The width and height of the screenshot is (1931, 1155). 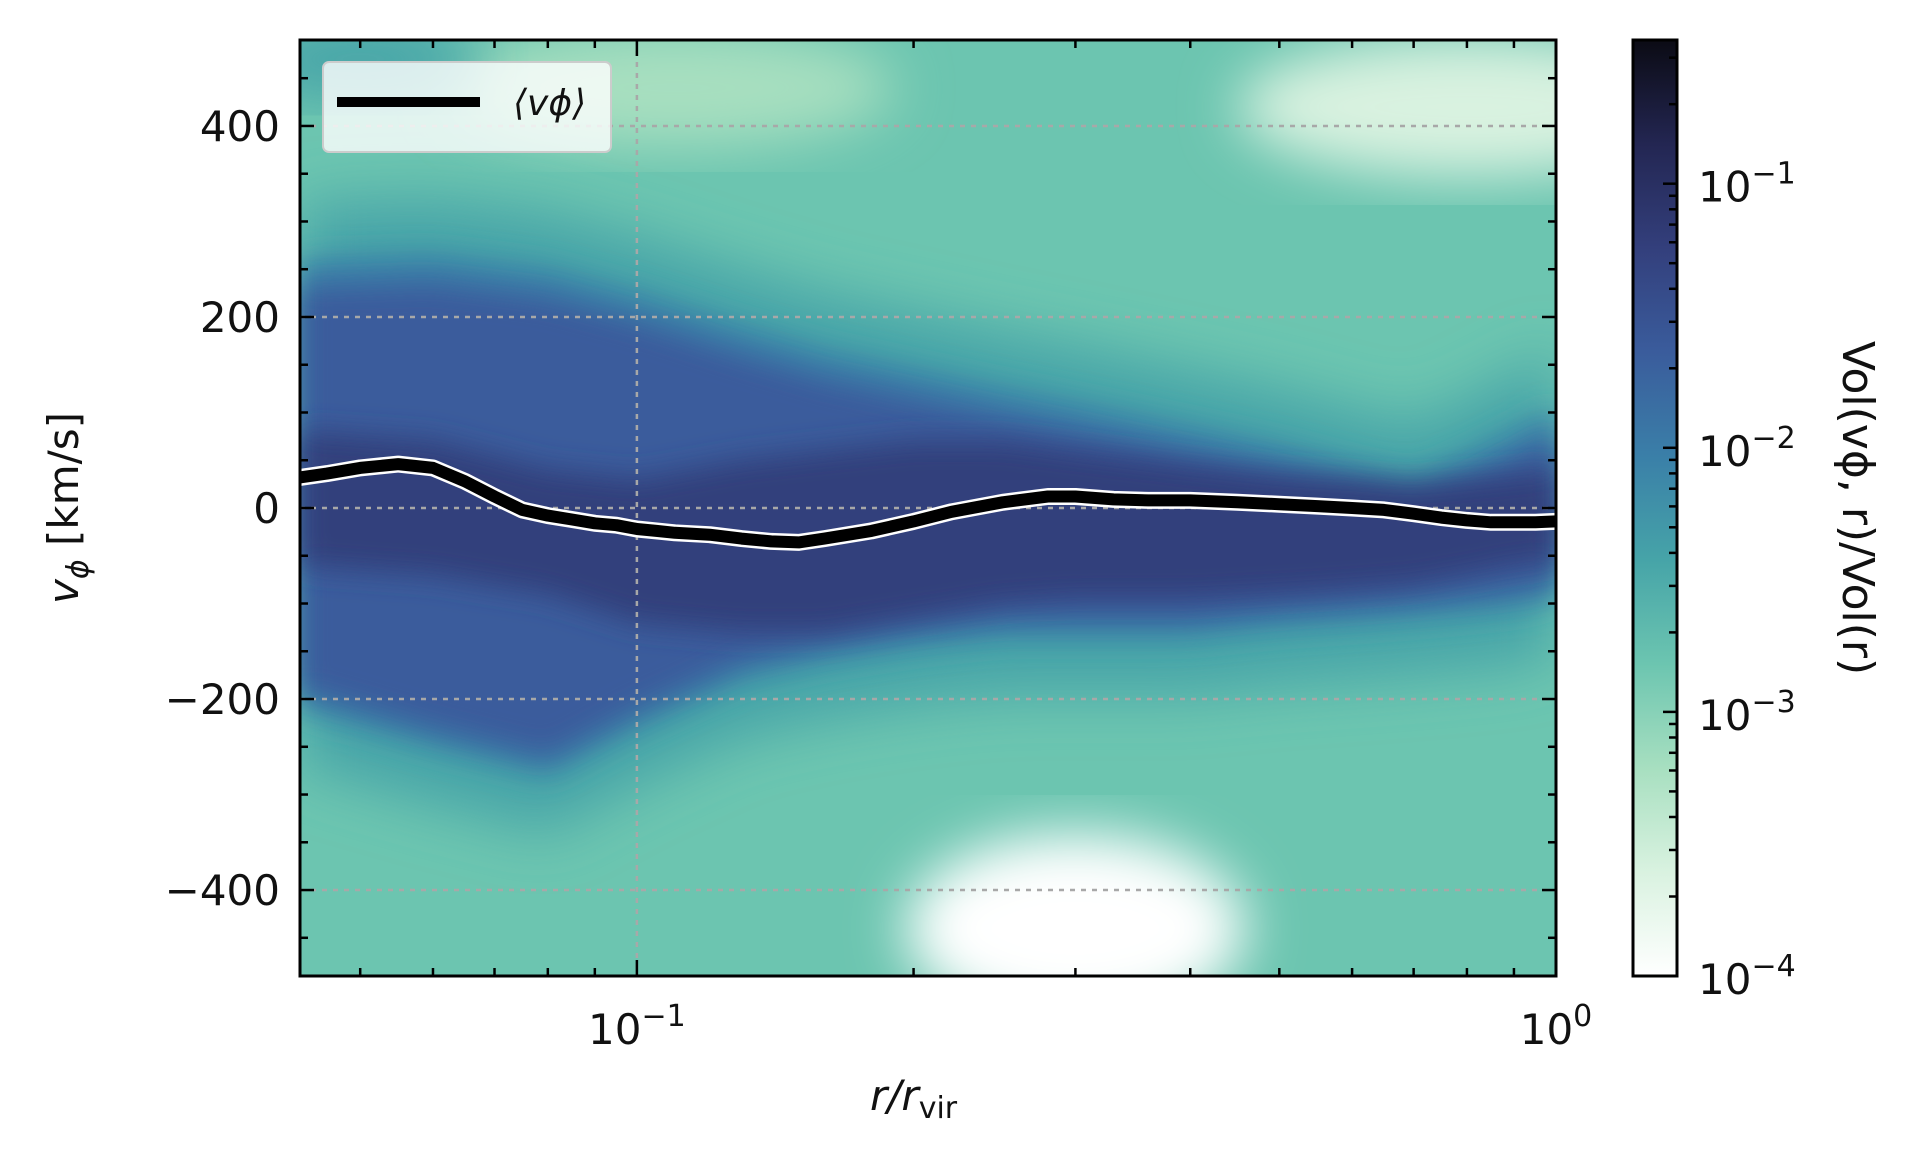 I want to click on colorbar-label: Vol(vϕ, r)/Vol(r), so click(x=1857, y=508).